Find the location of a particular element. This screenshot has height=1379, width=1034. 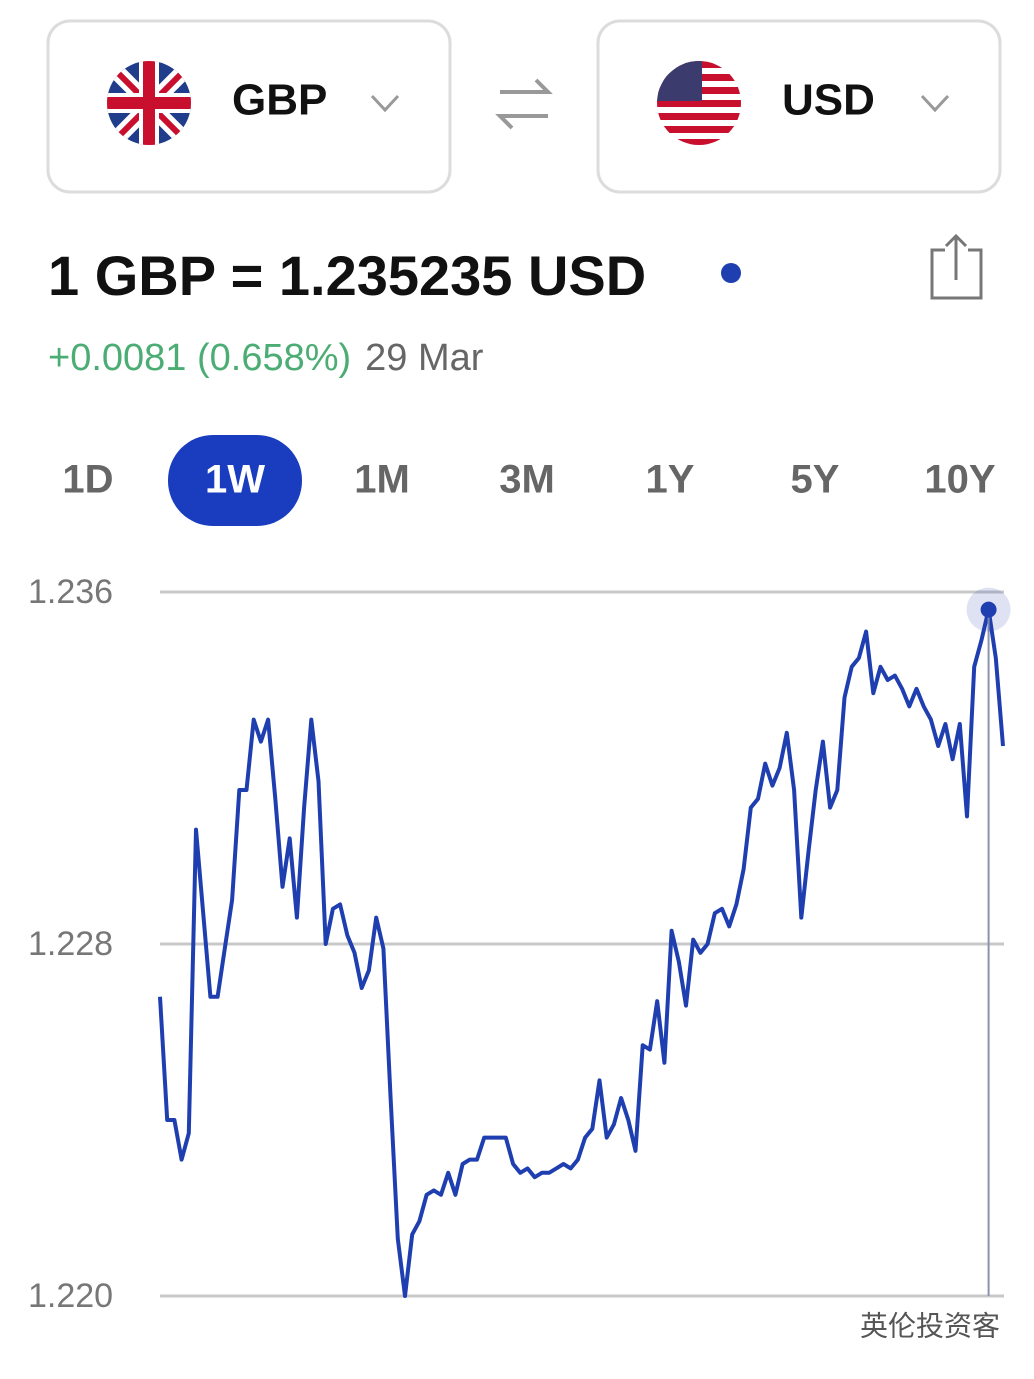

current-point is located at coordinates (988, 609).